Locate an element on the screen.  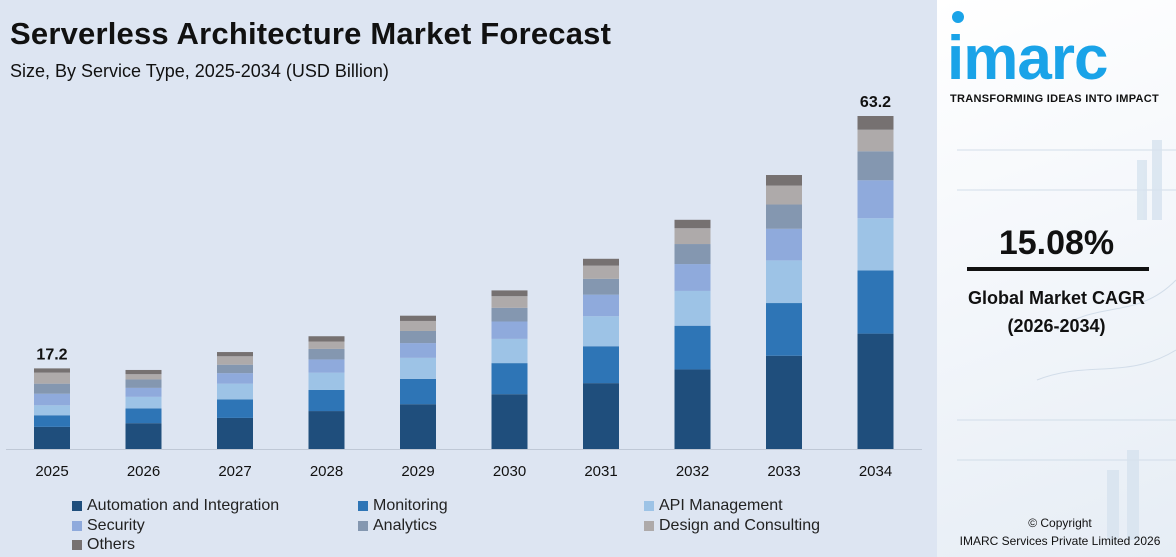
copyright-line: © Copyright is located at coordinates (1060, 523).